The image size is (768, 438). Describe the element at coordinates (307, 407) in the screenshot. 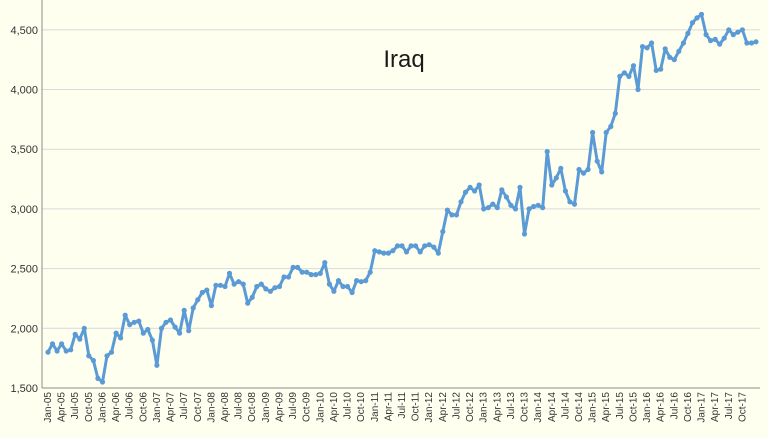

I see `x-tick-label: Oct-09` at that location.